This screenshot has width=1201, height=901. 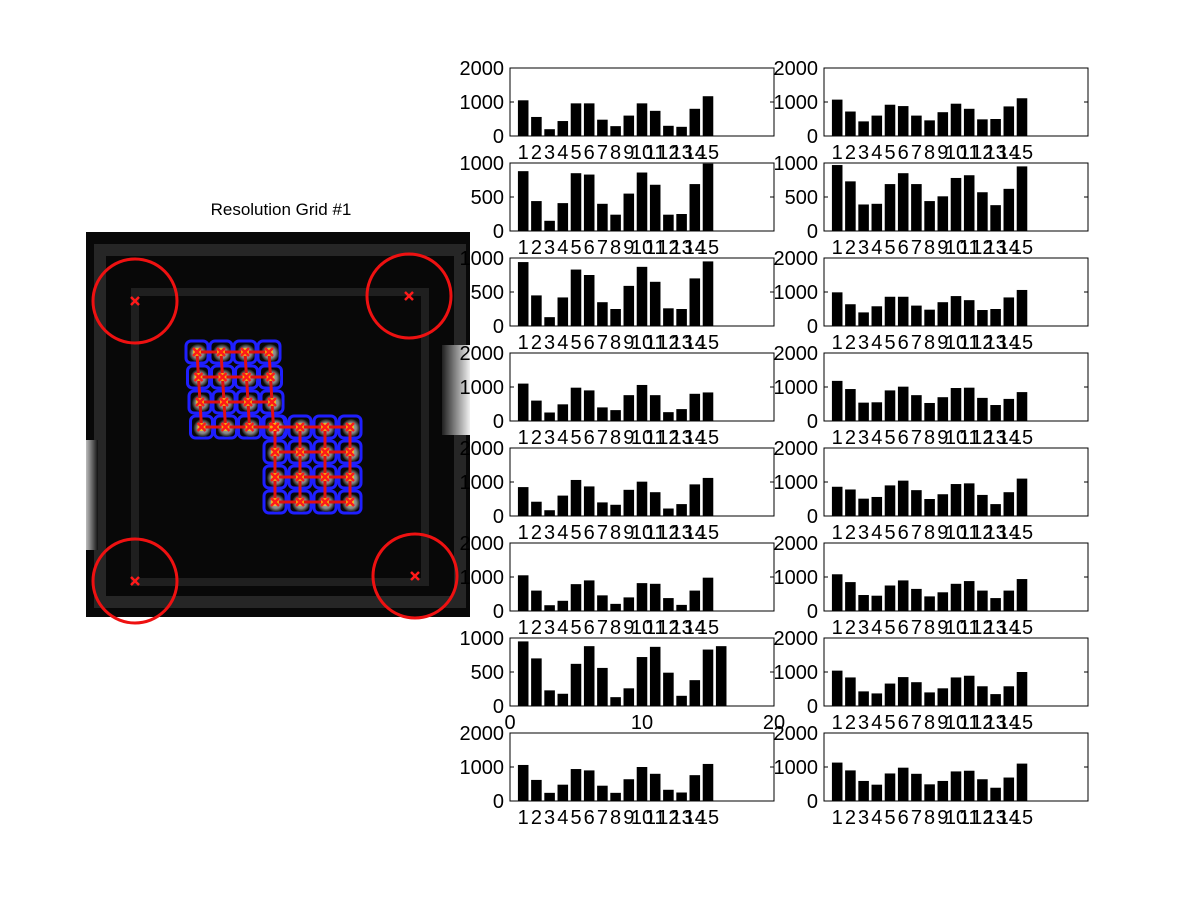 I want to click on grid-overlay-lines, so click(x=273, y=427).